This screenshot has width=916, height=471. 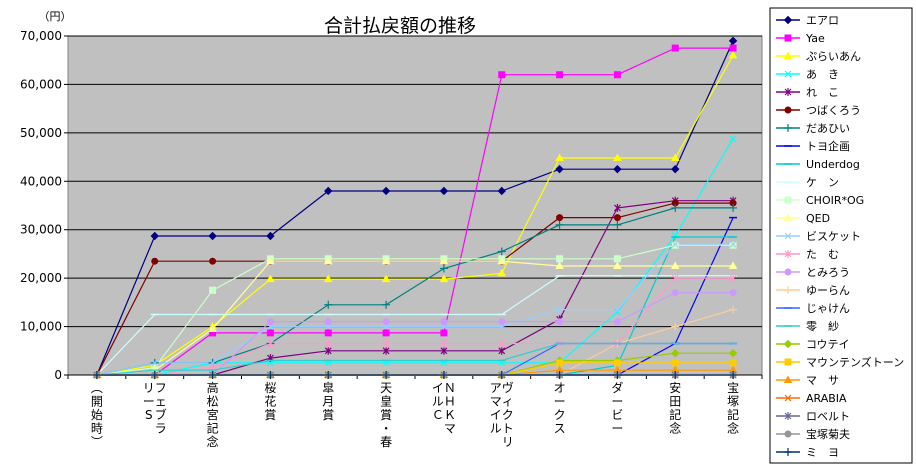 What do you see at coordinates (828, 434) in the screenshot?
I see `legend-label: 宝塚菊夫` at bounding box center [828, 434].